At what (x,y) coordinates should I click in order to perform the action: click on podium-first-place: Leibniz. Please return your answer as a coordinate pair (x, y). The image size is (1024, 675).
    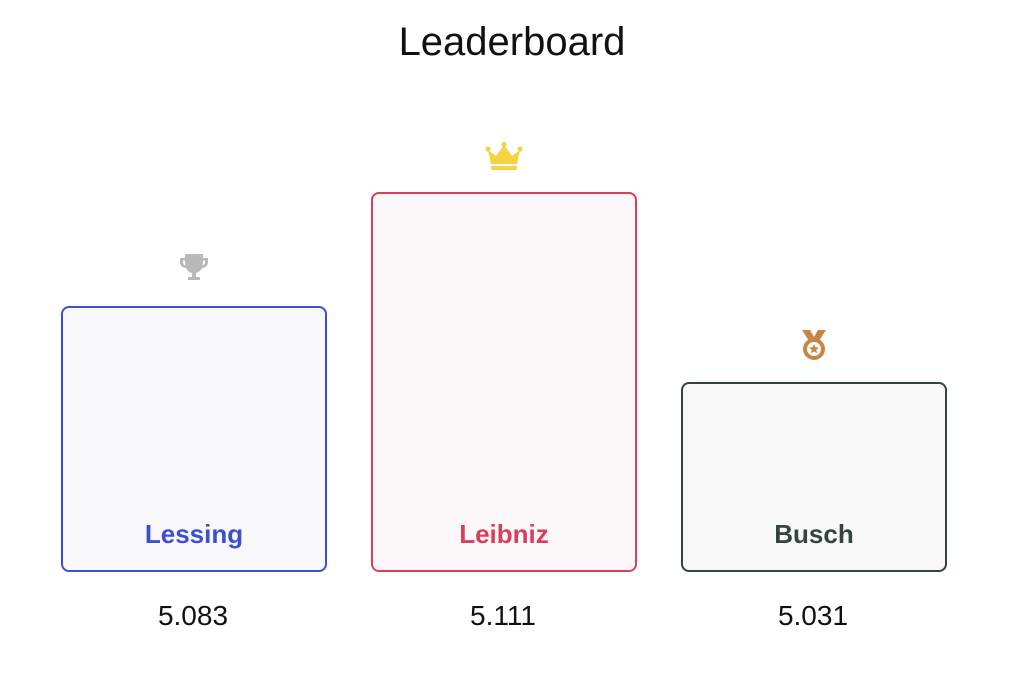
    Looking at the image, I should click on (504, 382).